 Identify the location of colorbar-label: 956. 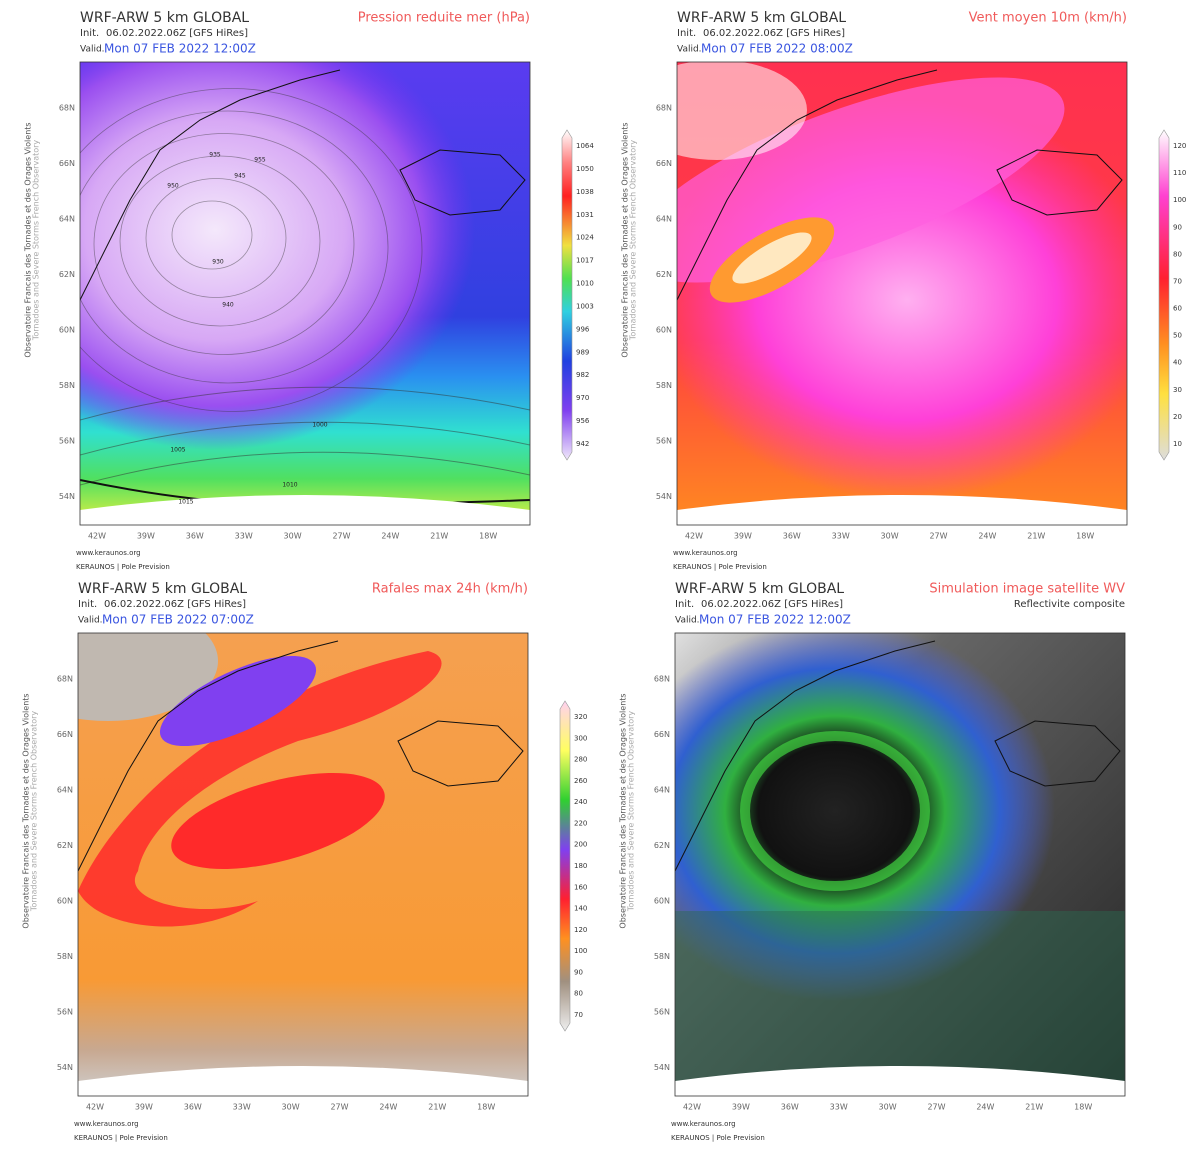
(583, 421).